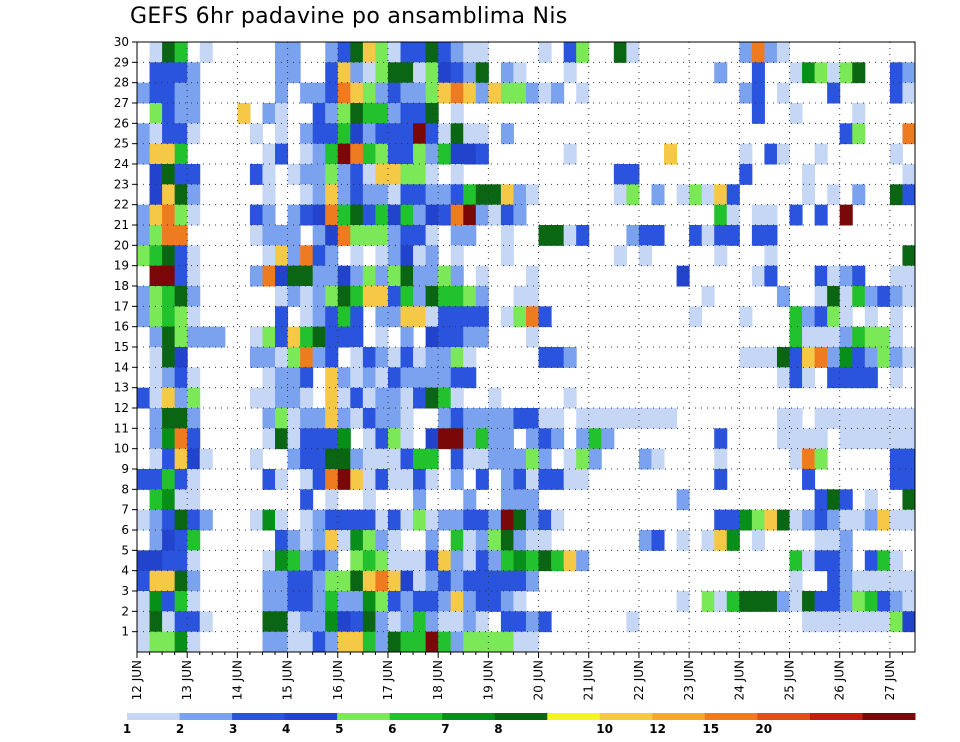 Image resolution: width=960 pixels, height=742 pixels. What do you see at coordinates (771, 357) in the screenshot?
I see `cell-m15-t51` at bounding box center [771, 357].